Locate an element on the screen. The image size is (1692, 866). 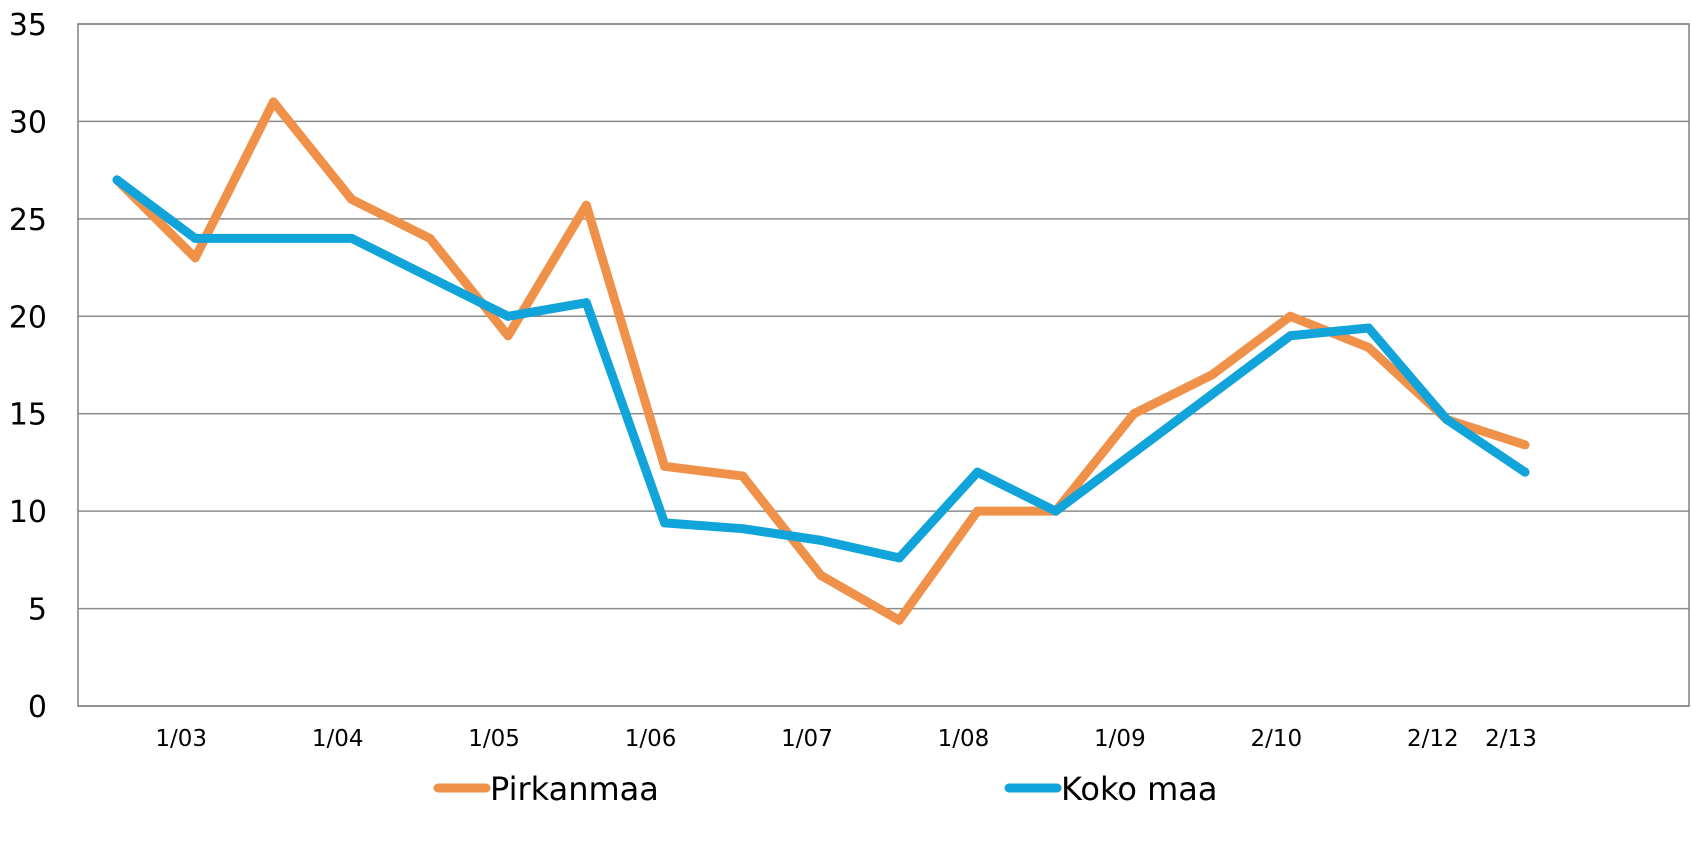
y-tick-label: 0 is located at coordinates (37, 707).